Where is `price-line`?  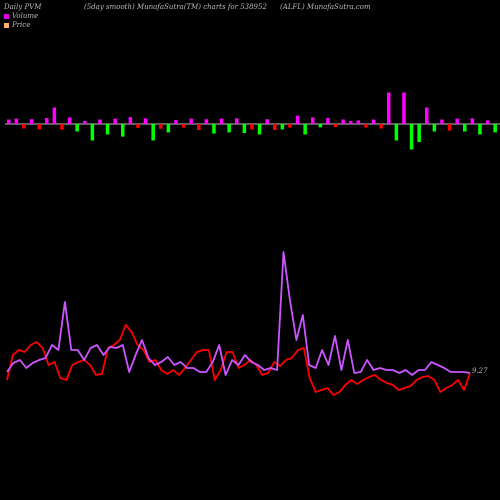 price-line is located at coordinates (238, 360).